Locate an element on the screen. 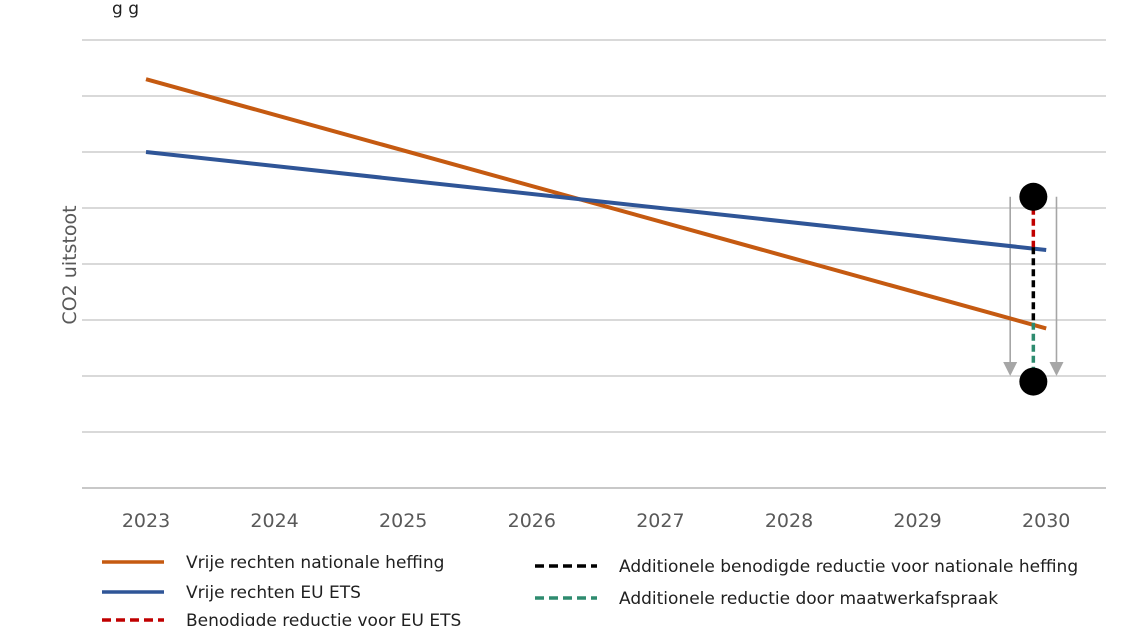 The height and width of the screenshot is (626, 1136). x-axis-ticks: 2023 2024 2025 2026 2027 2028 2029 2030 is located at coordinates (596, 521).